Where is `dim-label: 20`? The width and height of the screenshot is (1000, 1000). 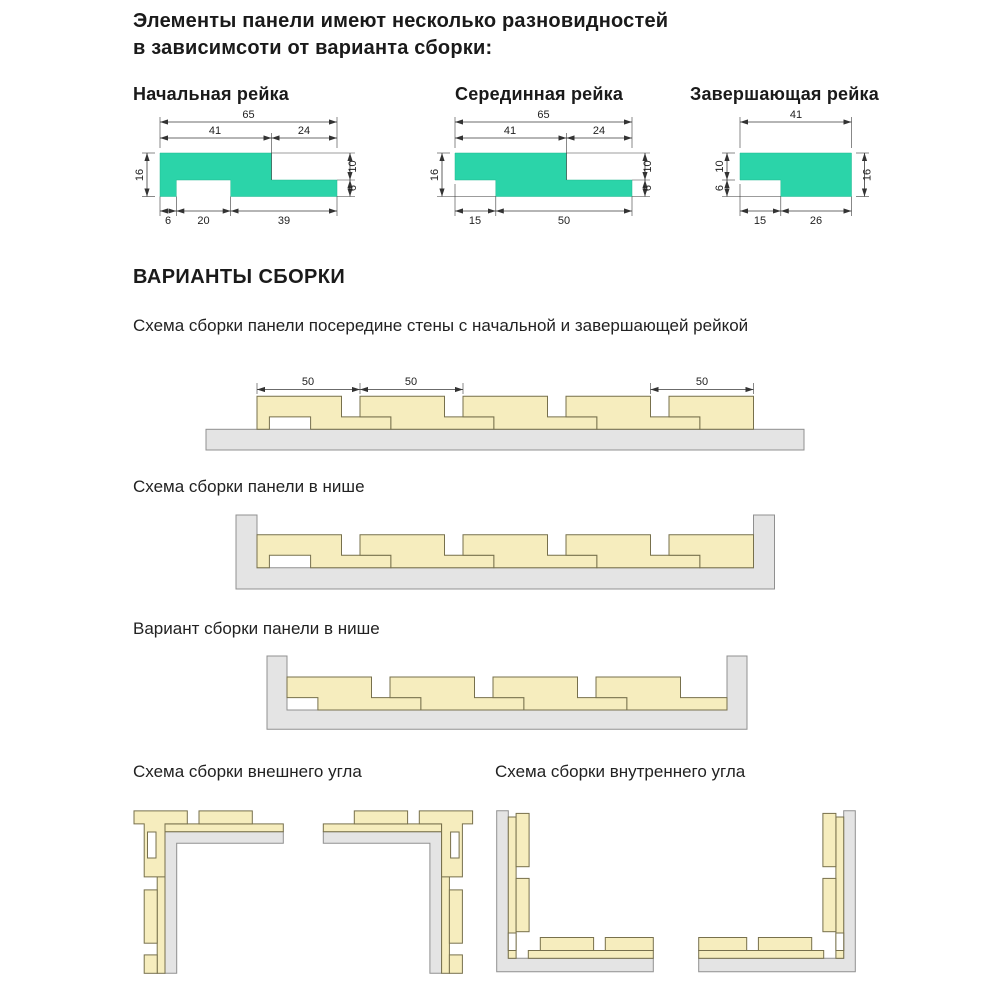 dim-label: 20 is located at coordinates (203, 221).